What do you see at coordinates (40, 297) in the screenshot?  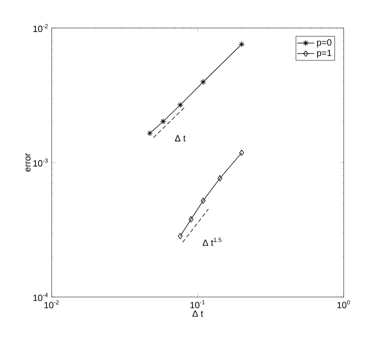 I see `y-tick-label: 10$^{-4}$` at bounding box center [40, 297].